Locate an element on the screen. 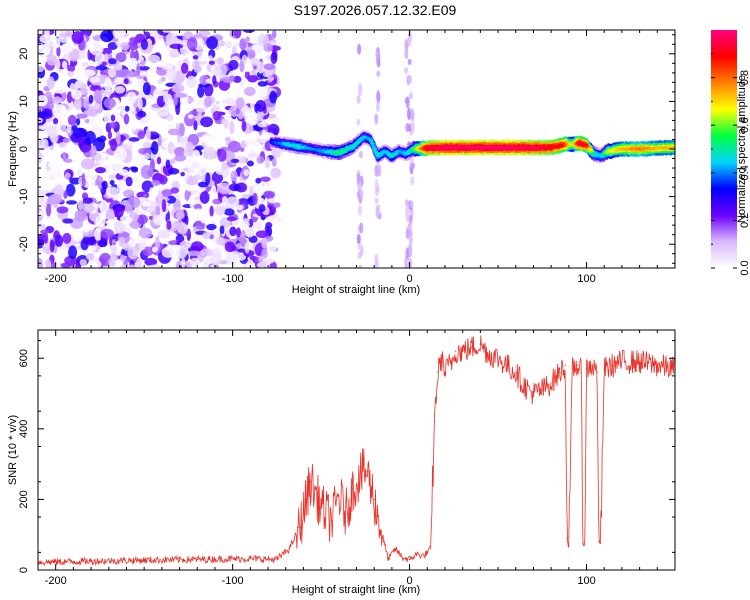 Image resolution: width=750 pixels, height=600 pixels. x-tick-label: 0 is located at coordinates (410, 279).